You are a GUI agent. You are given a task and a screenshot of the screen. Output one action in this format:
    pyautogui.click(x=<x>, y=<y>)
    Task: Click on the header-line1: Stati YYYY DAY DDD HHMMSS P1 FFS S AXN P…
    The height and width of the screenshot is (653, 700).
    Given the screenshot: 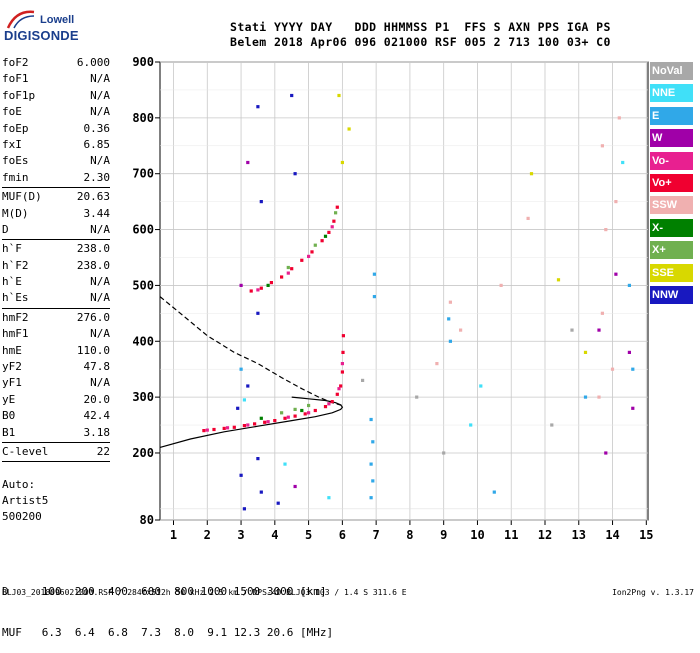 What is the action you would take?
    pyautogui.click(x=420, y=27)
    